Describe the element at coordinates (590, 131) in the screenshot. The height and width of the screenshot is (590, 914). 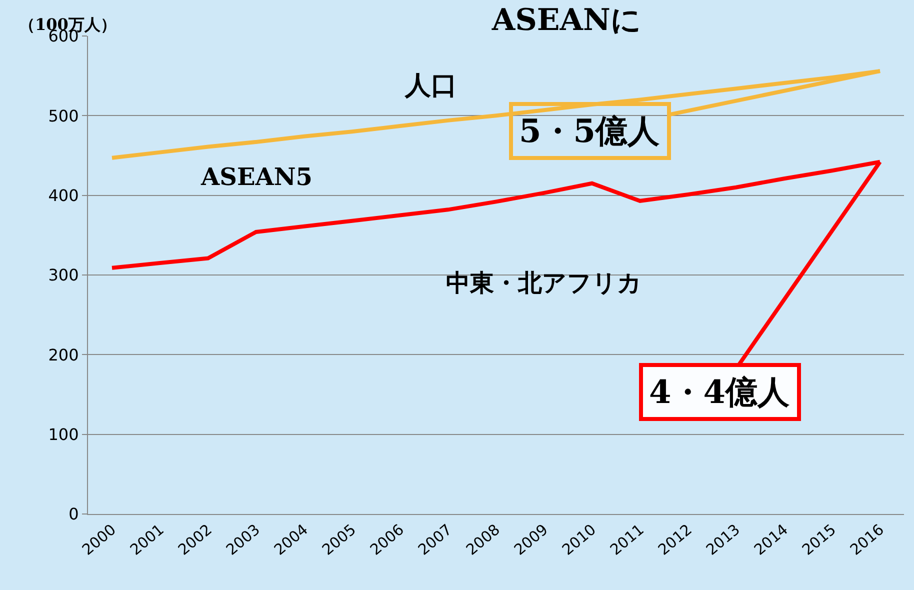
I see `annotation: 5・5億人` at that location.